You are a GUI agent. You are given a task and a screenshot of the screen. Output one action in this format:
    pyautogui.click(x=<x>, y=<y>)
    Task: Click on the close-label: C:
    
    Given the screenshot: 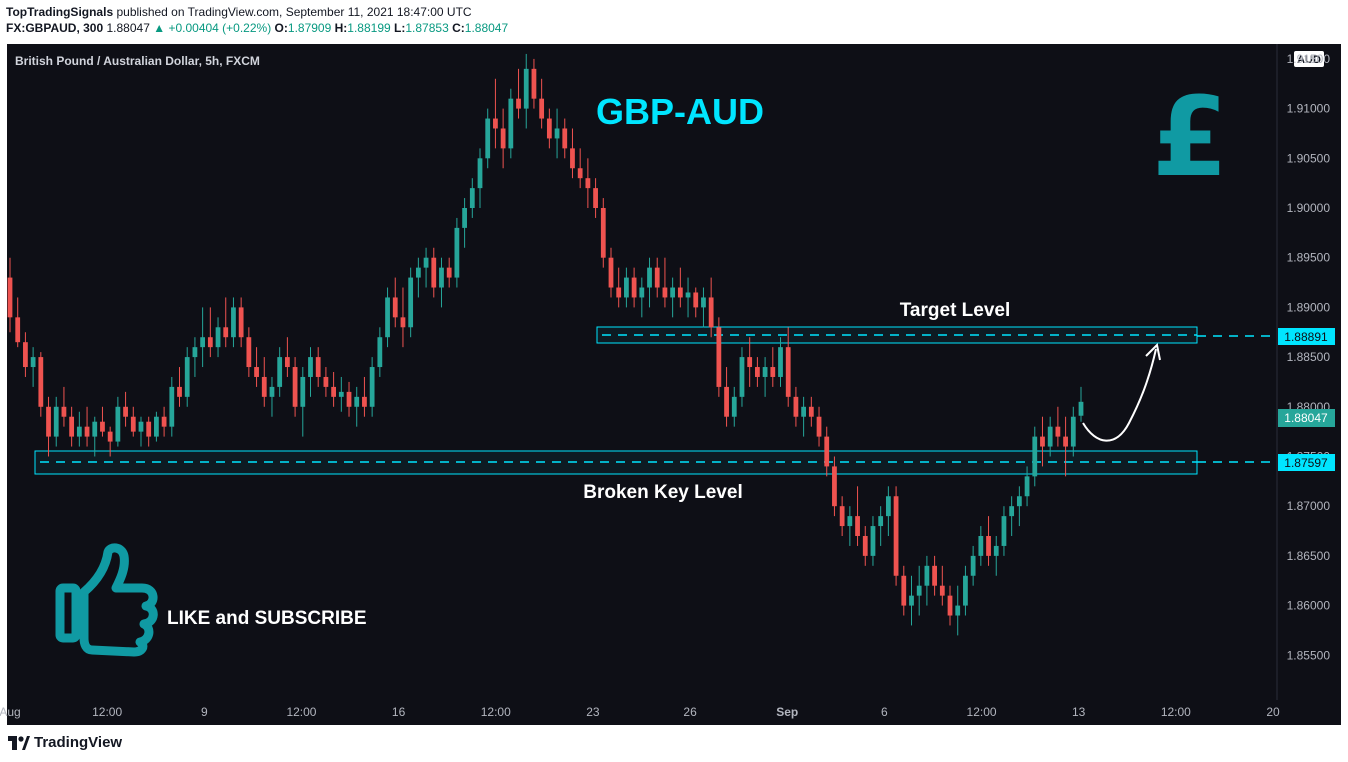 What is the action you would take?
    pyautogui.click(x=458, y=28)
    